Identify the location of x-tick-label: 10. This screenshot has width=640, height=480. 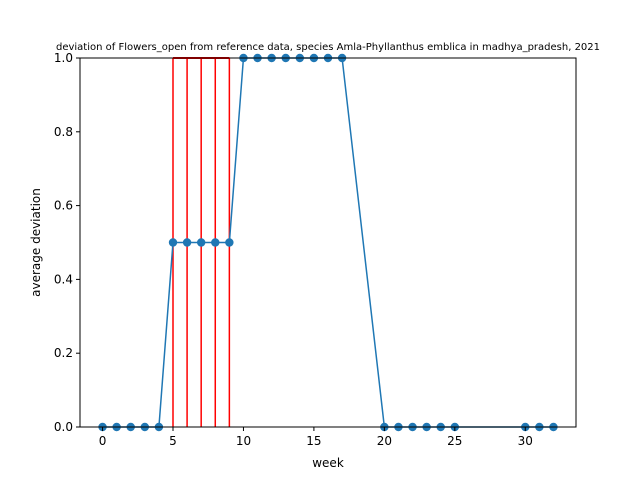
(243, 441).